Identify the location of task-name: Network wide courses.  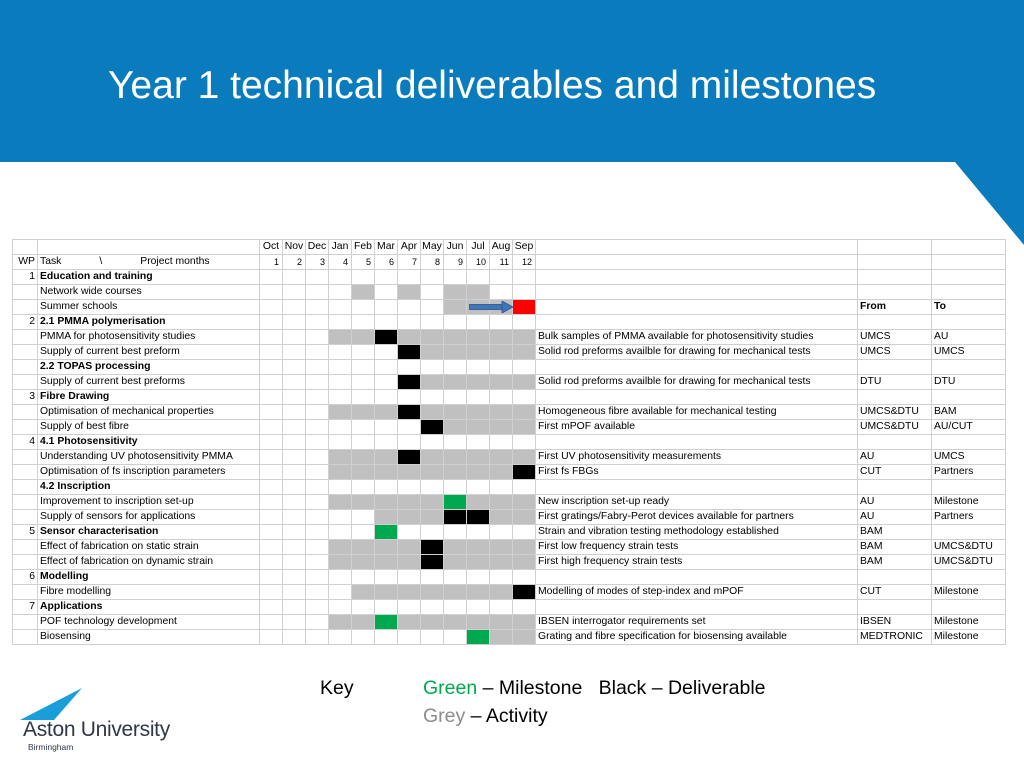
(148, 292).